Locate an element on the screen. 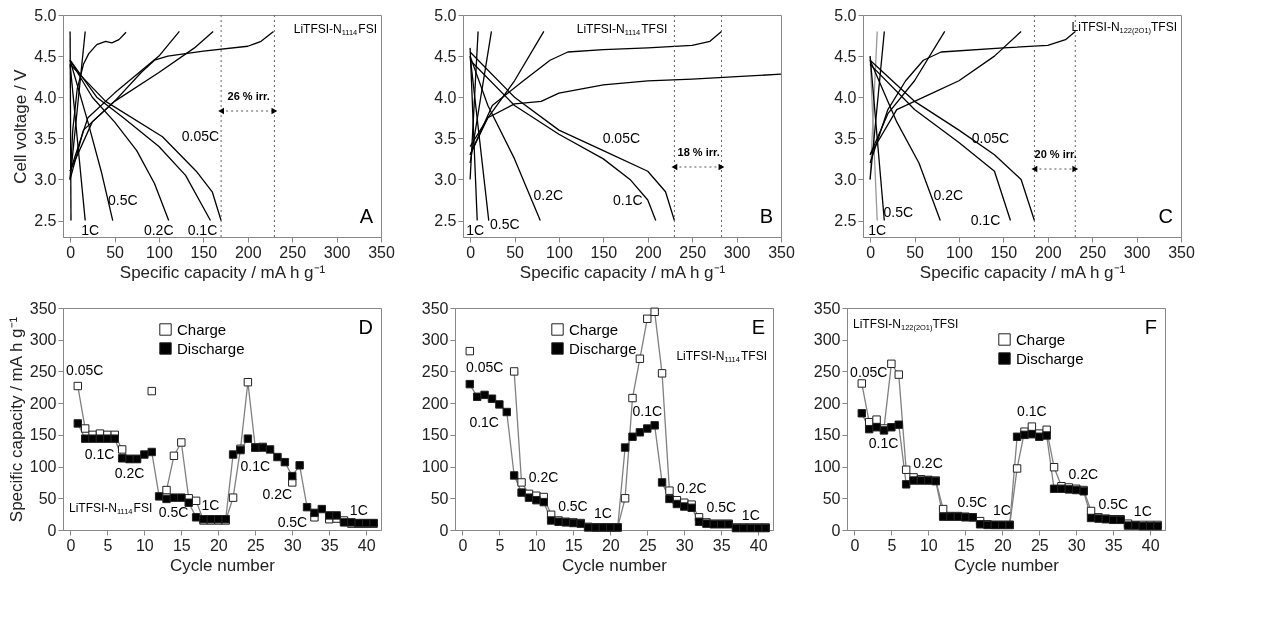 The width and height of the screenshot is (1287, 641). y-tick-label: 200 is located at coordinates (827, 403).